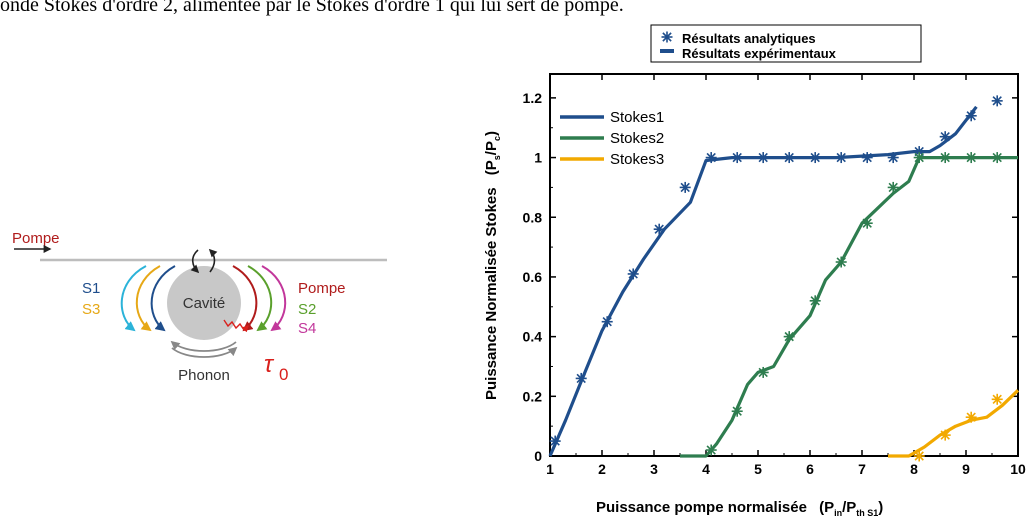 This screenshot has width=1032, height=524. Describe the element at coordinates (497, 157) in the screenshot. I see `y-axis-label-sub1: s` at that location.